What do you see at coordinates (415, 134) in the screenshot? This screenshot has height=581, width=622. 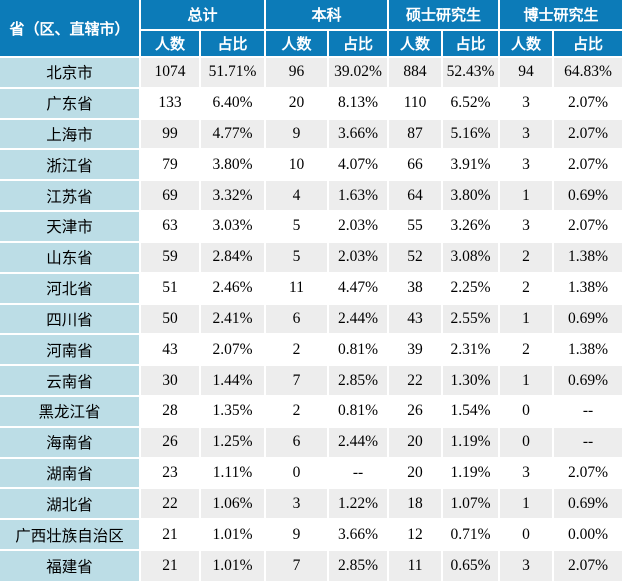 I see `value-cell: 87` at bounding box center [415, 134].